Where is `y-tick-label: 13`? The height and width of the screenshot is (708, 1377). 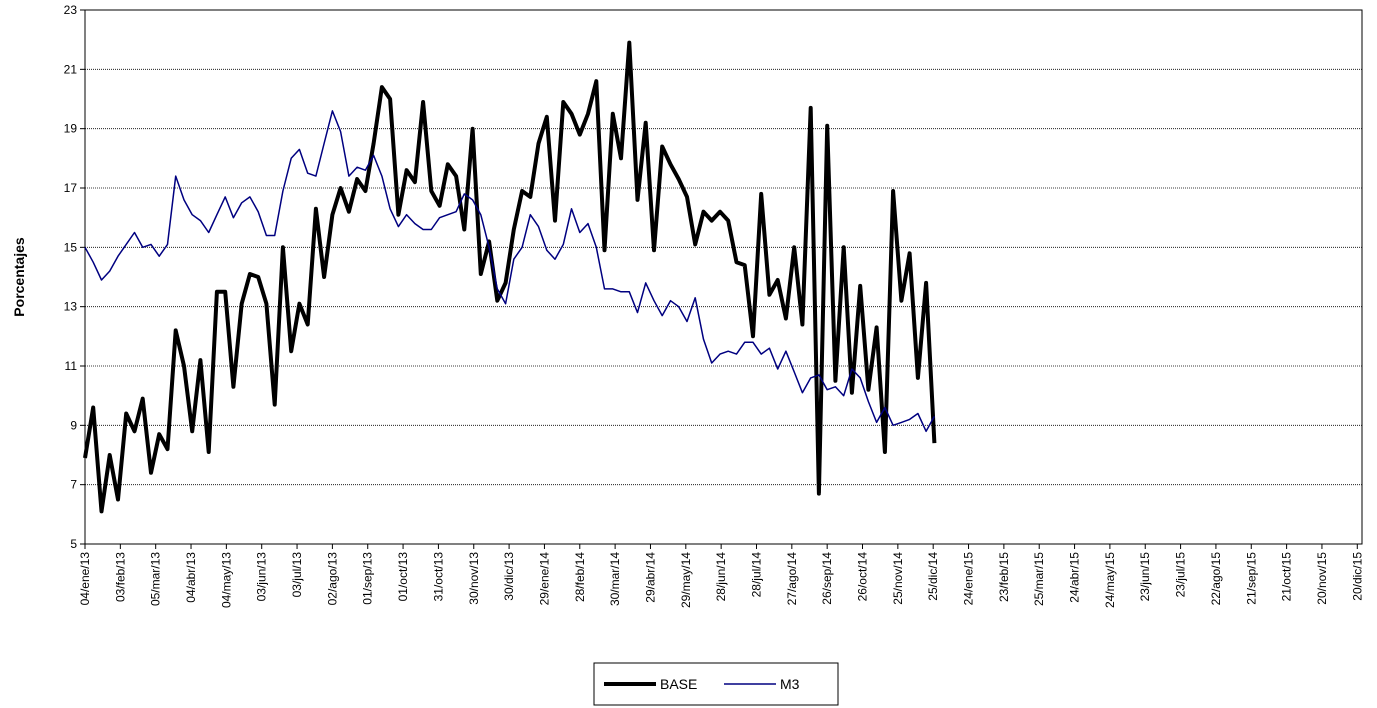
y-tick-label: 13 is located at coordinates (71, 307).